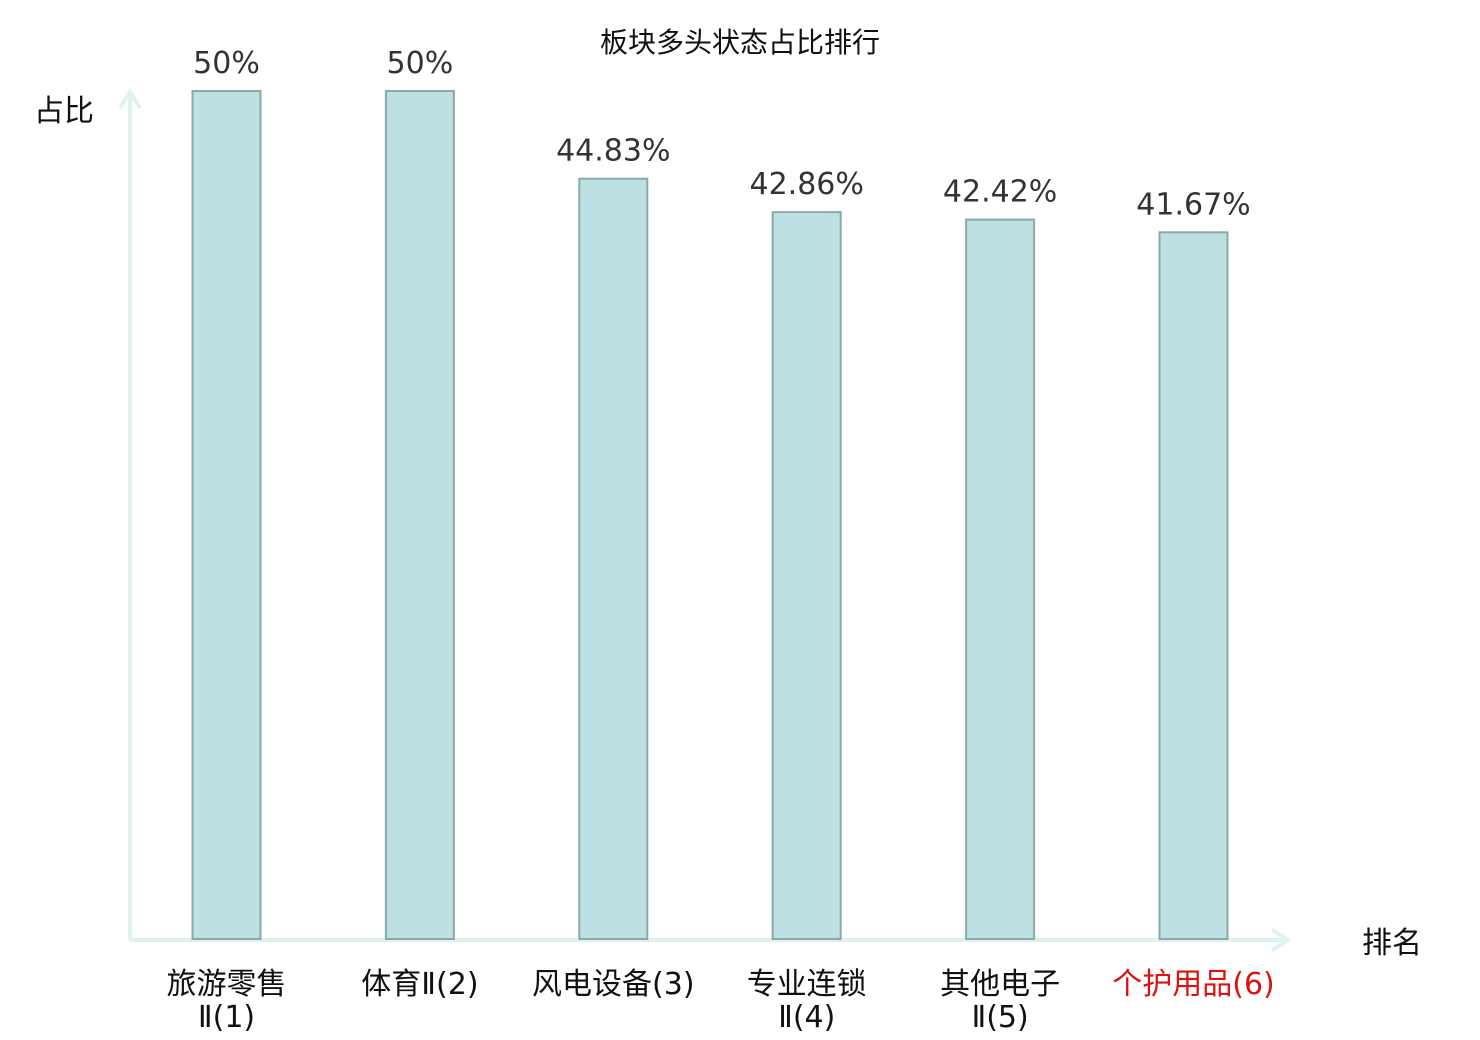 The width and height of the screenshot is (1480, 1040). Describe the element at coordinates (226, 63) in the screenshot. I see `value-label-1: 50%` at that location.